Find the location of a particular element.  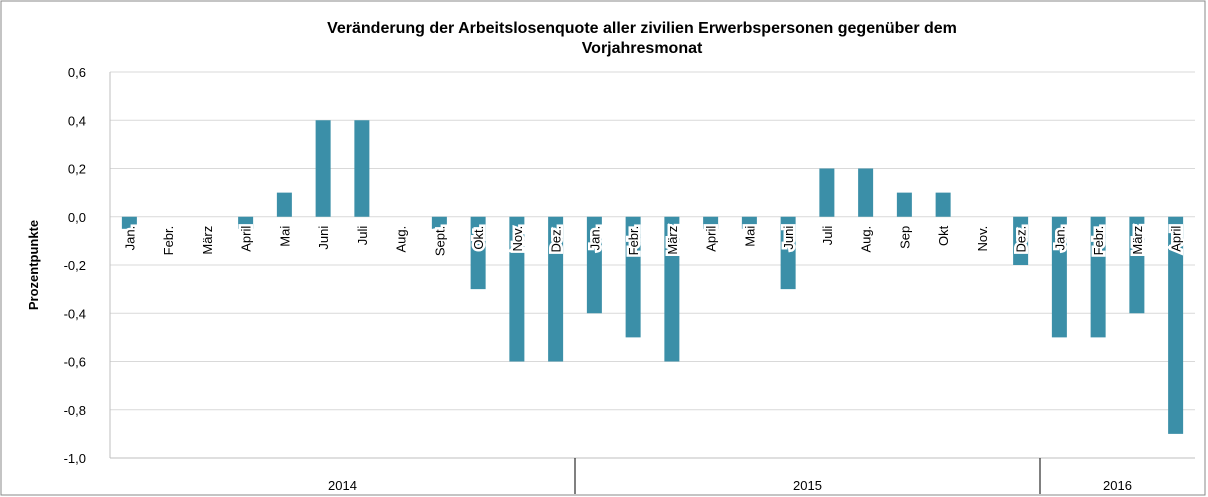

y-tick-label: 0,2 is located at coordinates (77, 169).